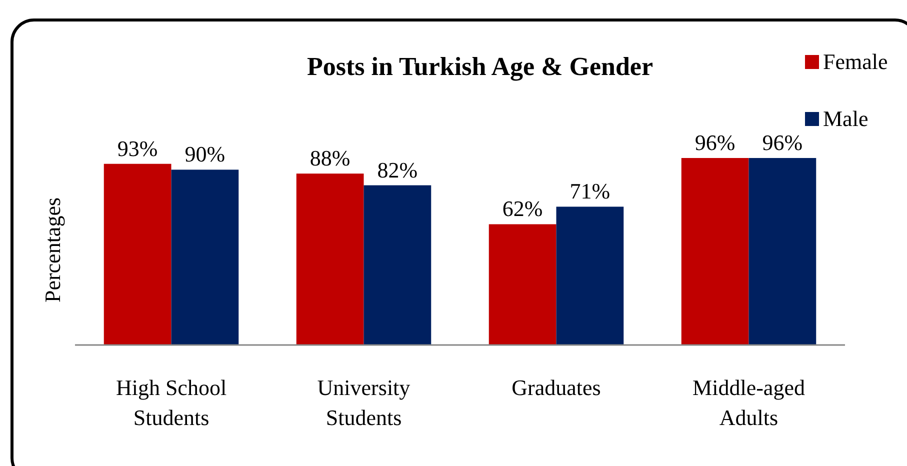 This screenshot has width=907, height=466. What do you see at coordinates (480, 66) in the screenshot?
I see `chart-title: Posts in Turkish Age & Gender` at bounding box center [480, 66].